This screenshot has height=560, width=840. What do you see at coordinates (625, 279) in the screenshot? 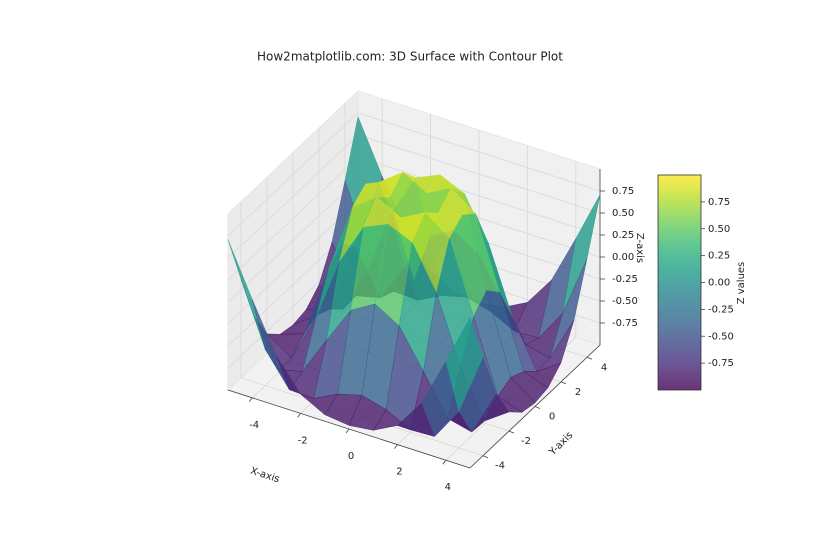
I see `z-tick-label: -0.25` at bounding box center [625, 279].